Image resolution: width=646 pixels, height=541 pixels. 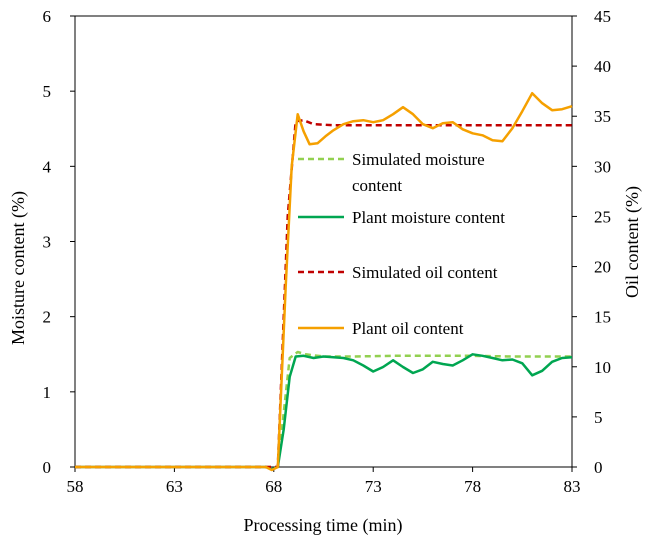 I want to click on left-y-axis-title: Moisture content (%), so click(x=18, y=268).